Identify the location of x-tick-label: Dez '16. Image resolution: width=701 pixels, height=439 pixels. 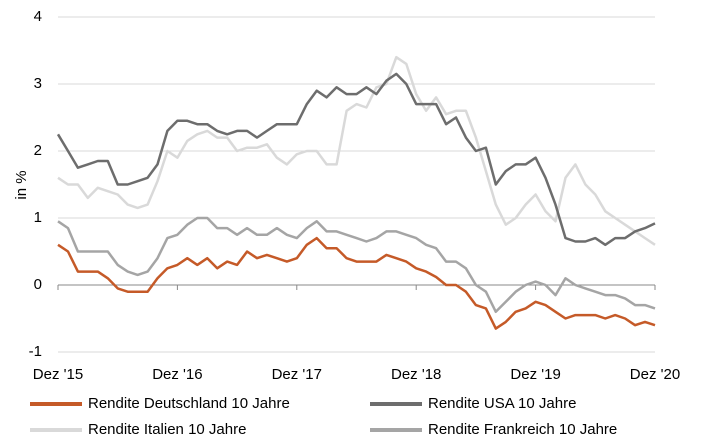
(177, 374).